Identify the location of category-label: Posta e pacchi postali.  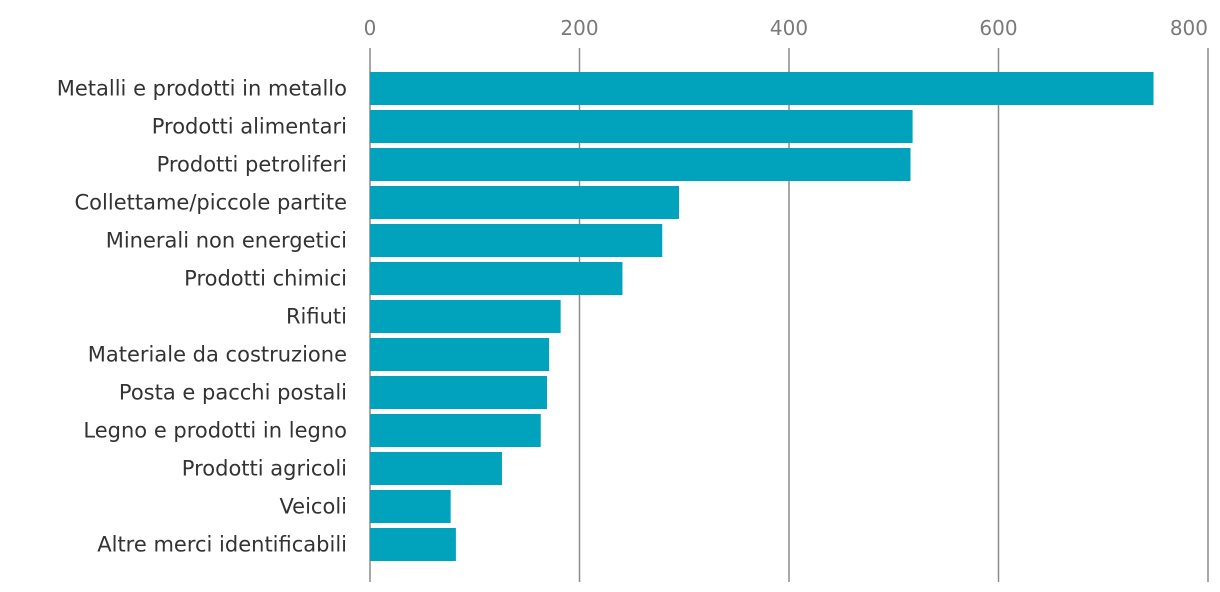
(233, 393).